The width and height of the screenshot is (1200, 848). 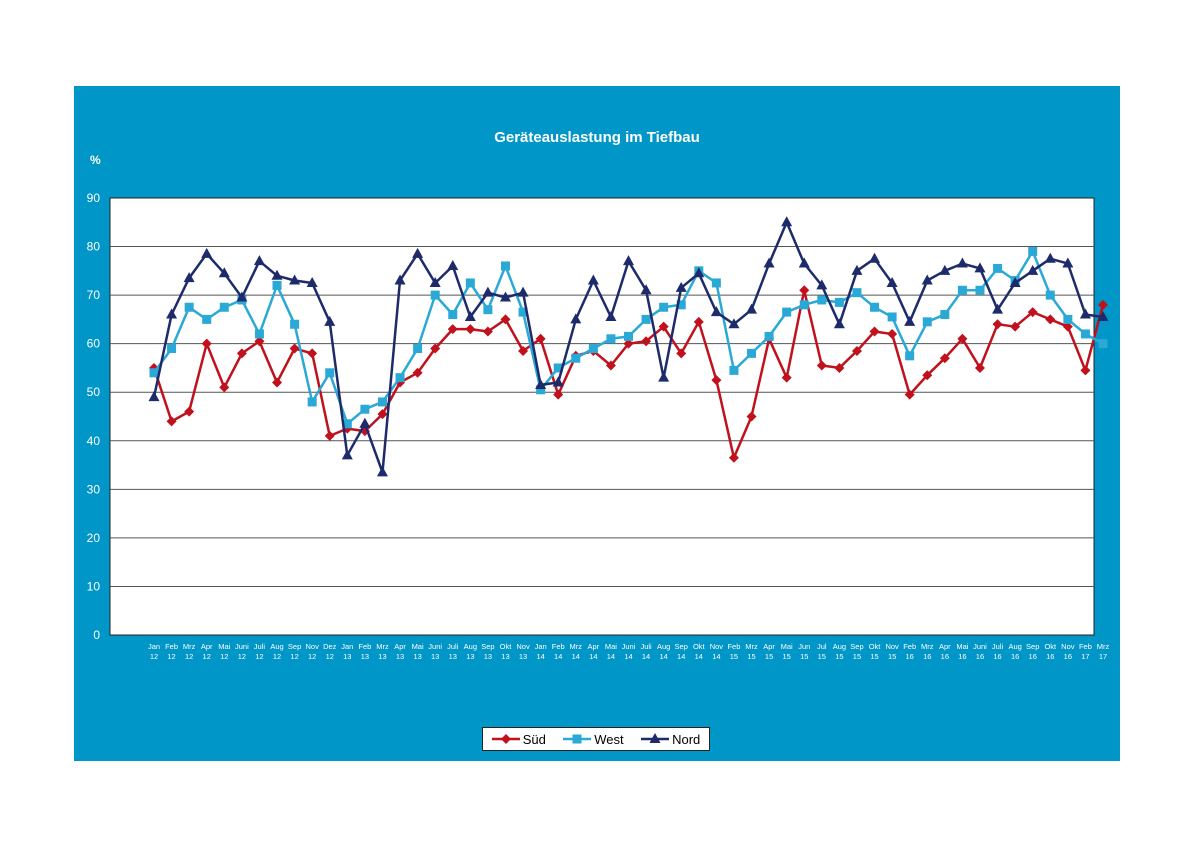 I want to click on y-tick-label: 80, so click(x=94, y=247).